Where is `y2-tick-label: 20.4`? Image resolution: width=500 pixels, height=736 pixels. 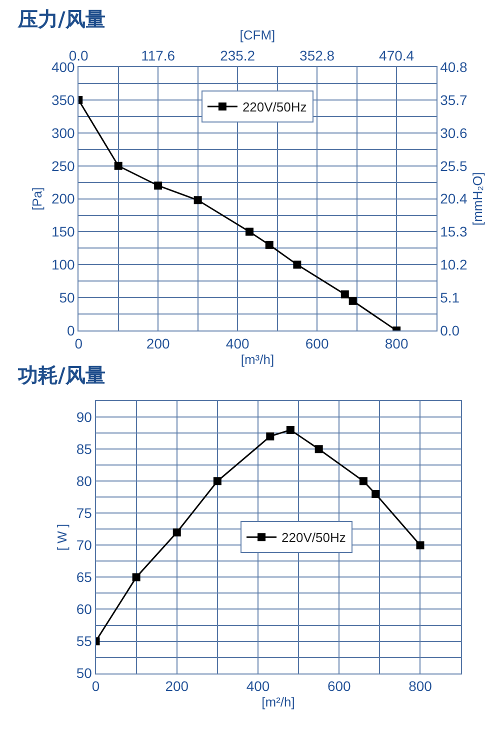
y2-tick-label: 20.4 is located at coordinates (454, 198).